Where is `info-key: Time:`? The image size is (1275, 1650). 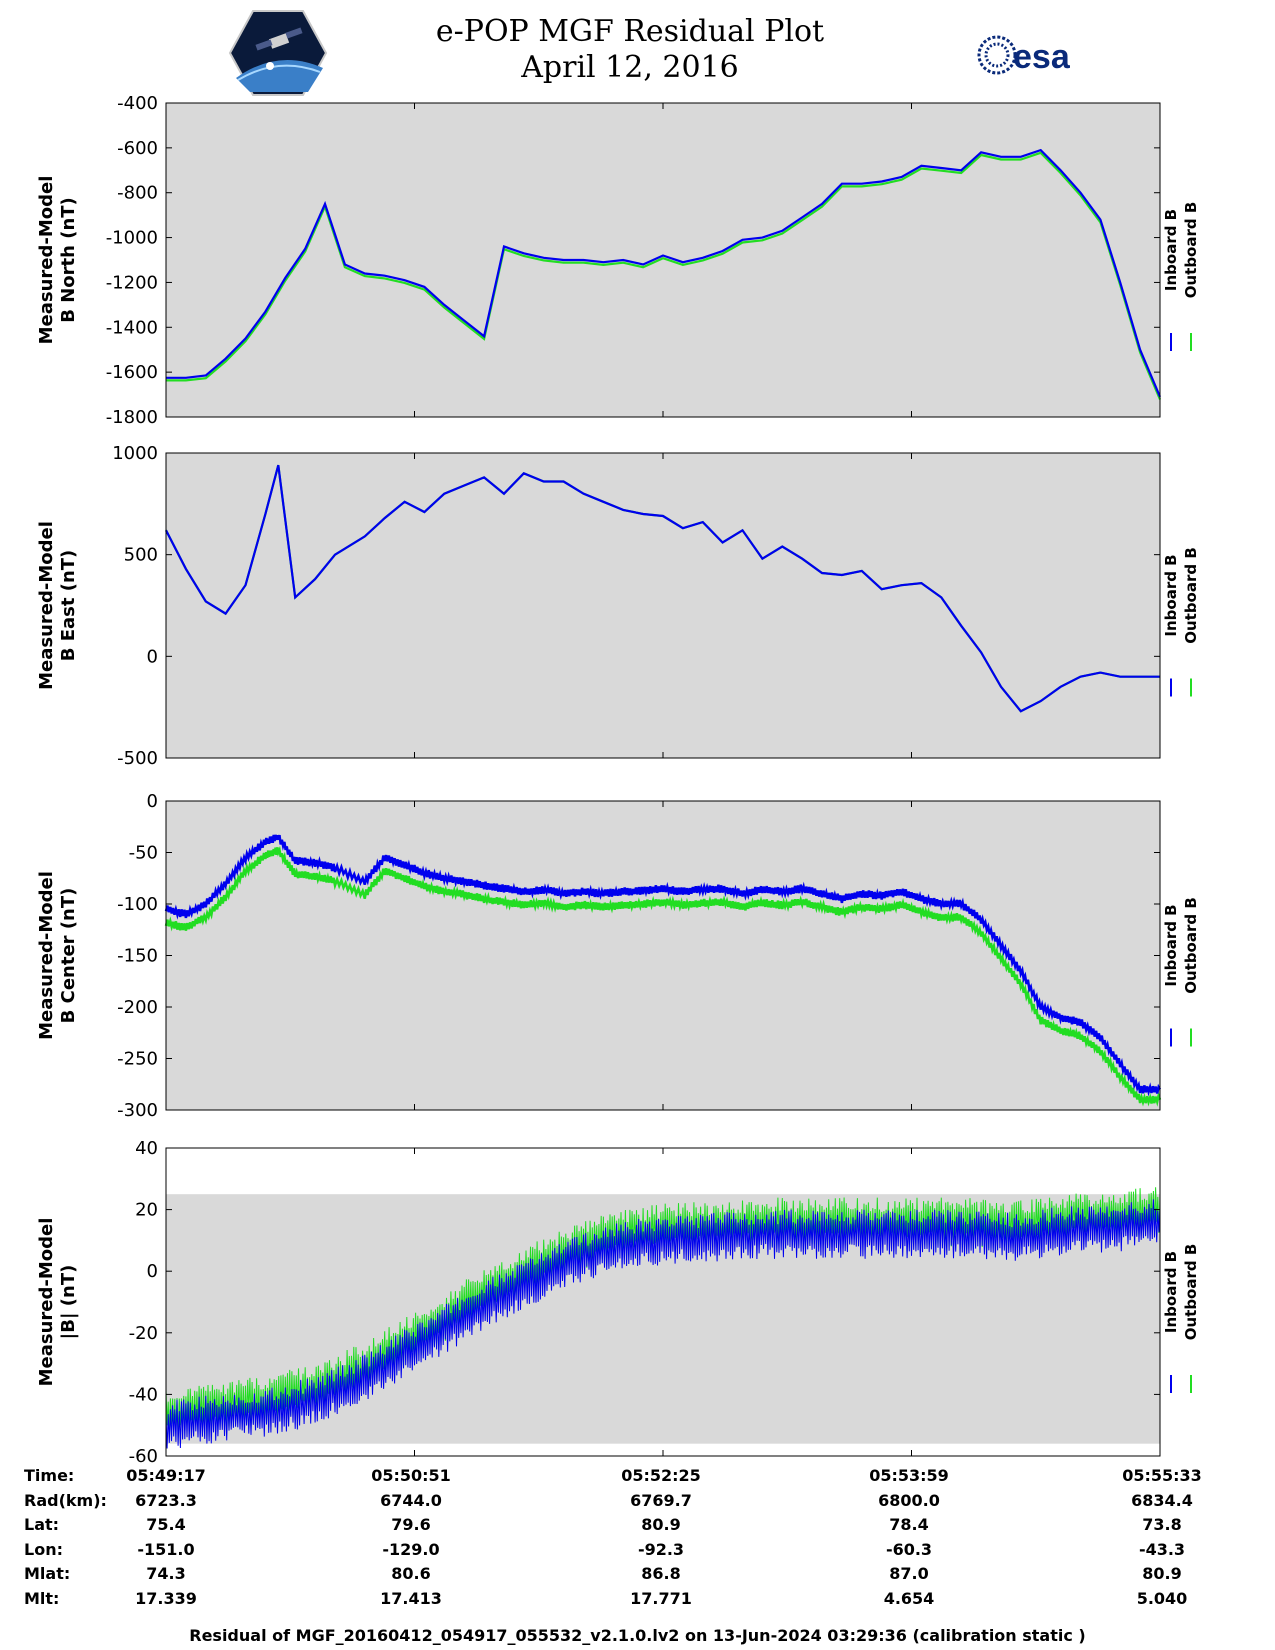
info-key: Time: is located at coordinates (49, 1475).